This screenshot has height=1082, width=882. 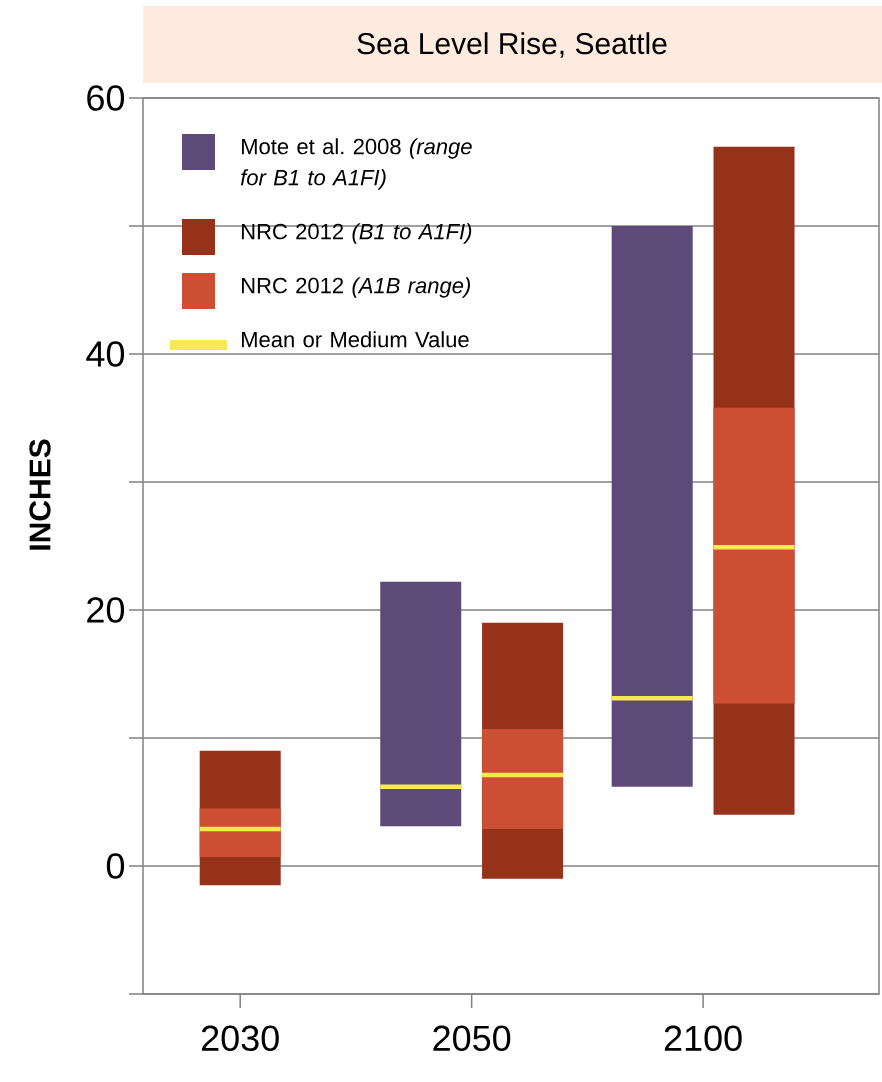 What do you see at coordinates (106, 610) in the screenshot?
I see `y-tick-label: 20` at bounding box center [106, 610].